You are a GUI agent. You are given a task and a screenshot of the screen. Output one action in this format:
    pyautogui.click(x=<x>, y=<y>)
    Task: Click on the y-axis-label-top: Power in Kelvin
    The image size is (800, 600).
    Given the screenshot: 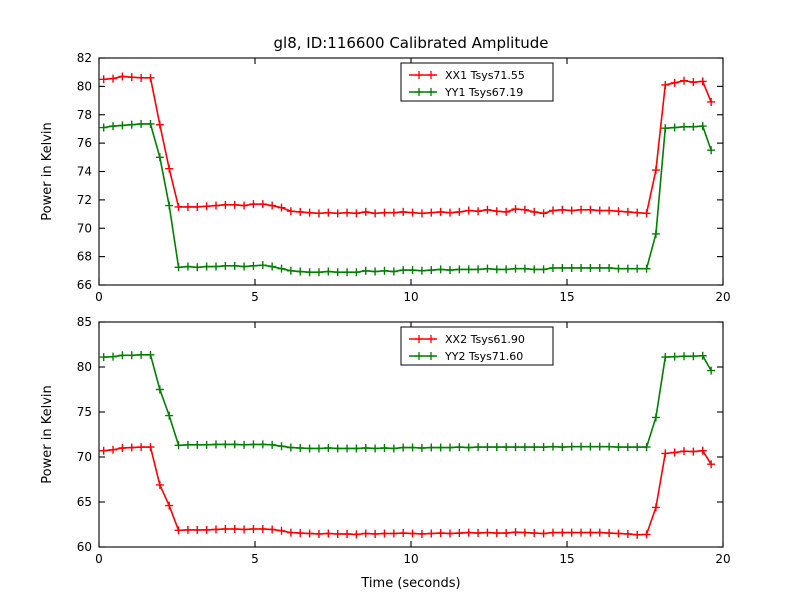 What is the action you would take?
    pyautogui.click(x=47, y=171)
    